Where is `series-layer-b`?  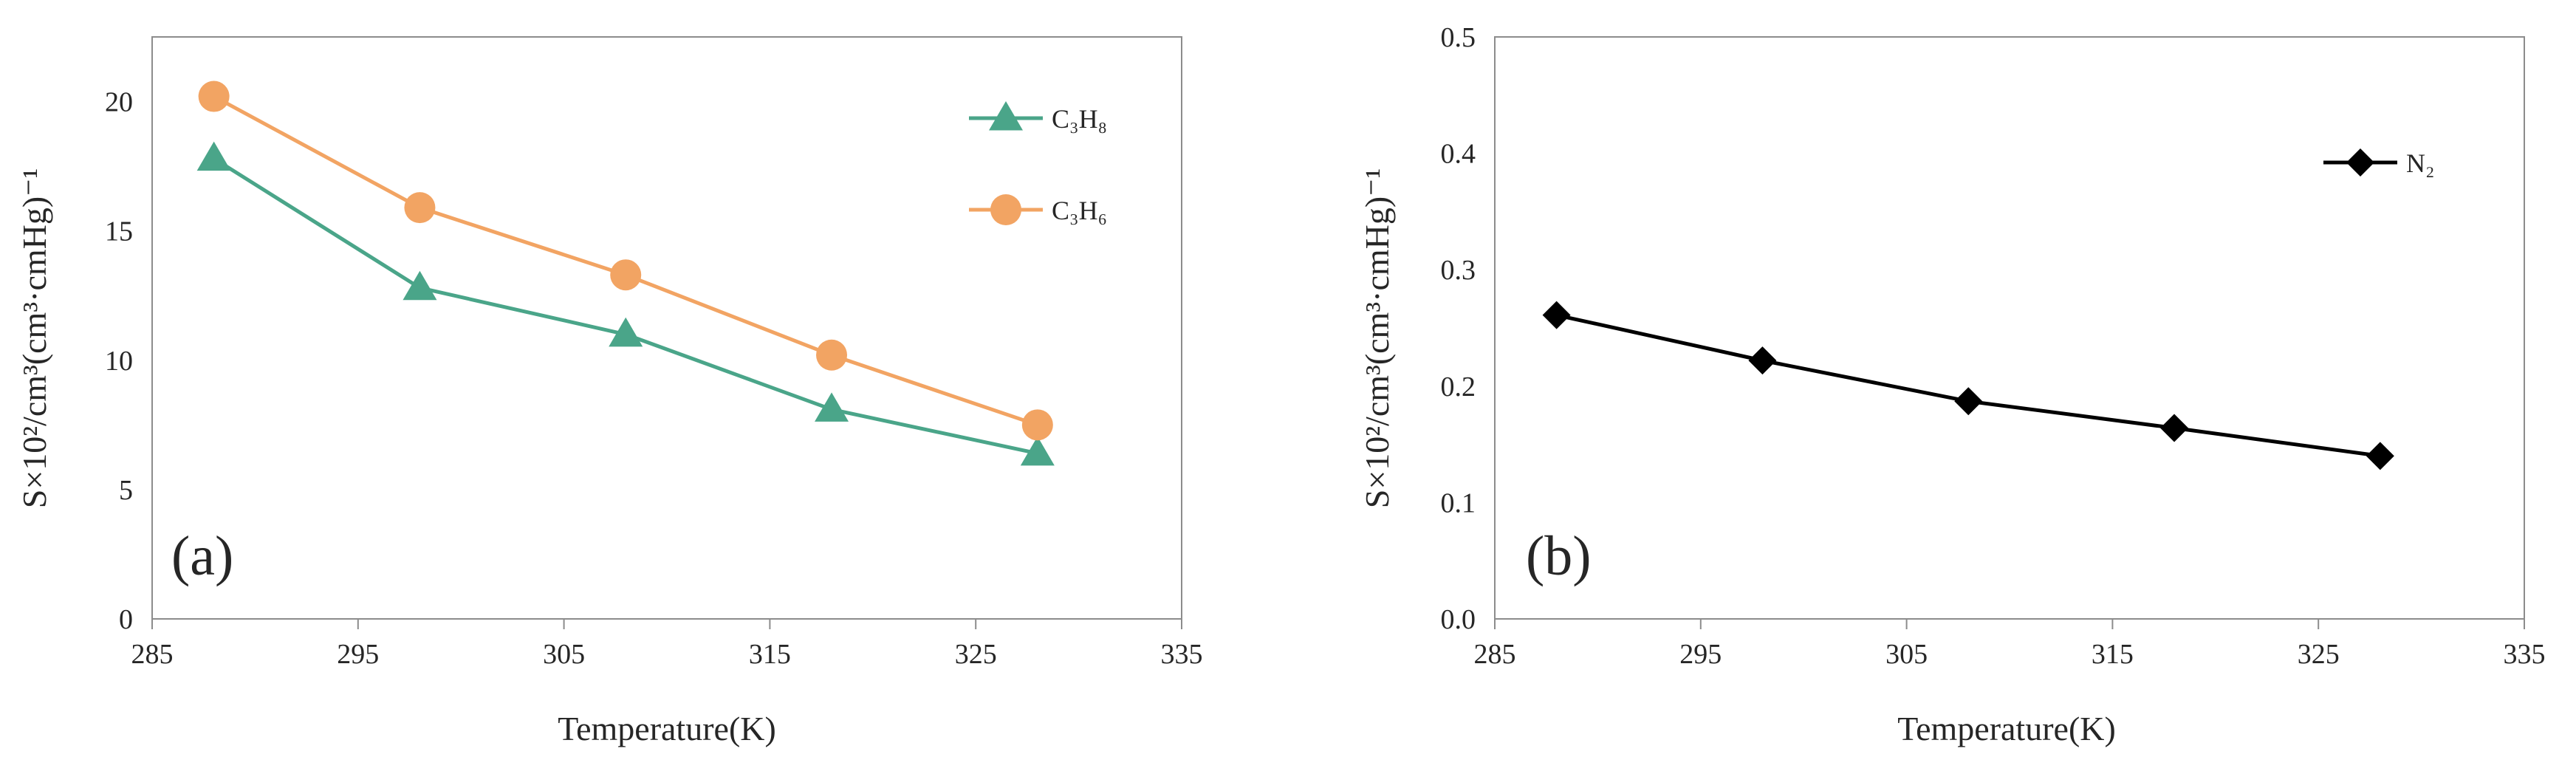
series-layer-b is located at coordinates (1968, 385).